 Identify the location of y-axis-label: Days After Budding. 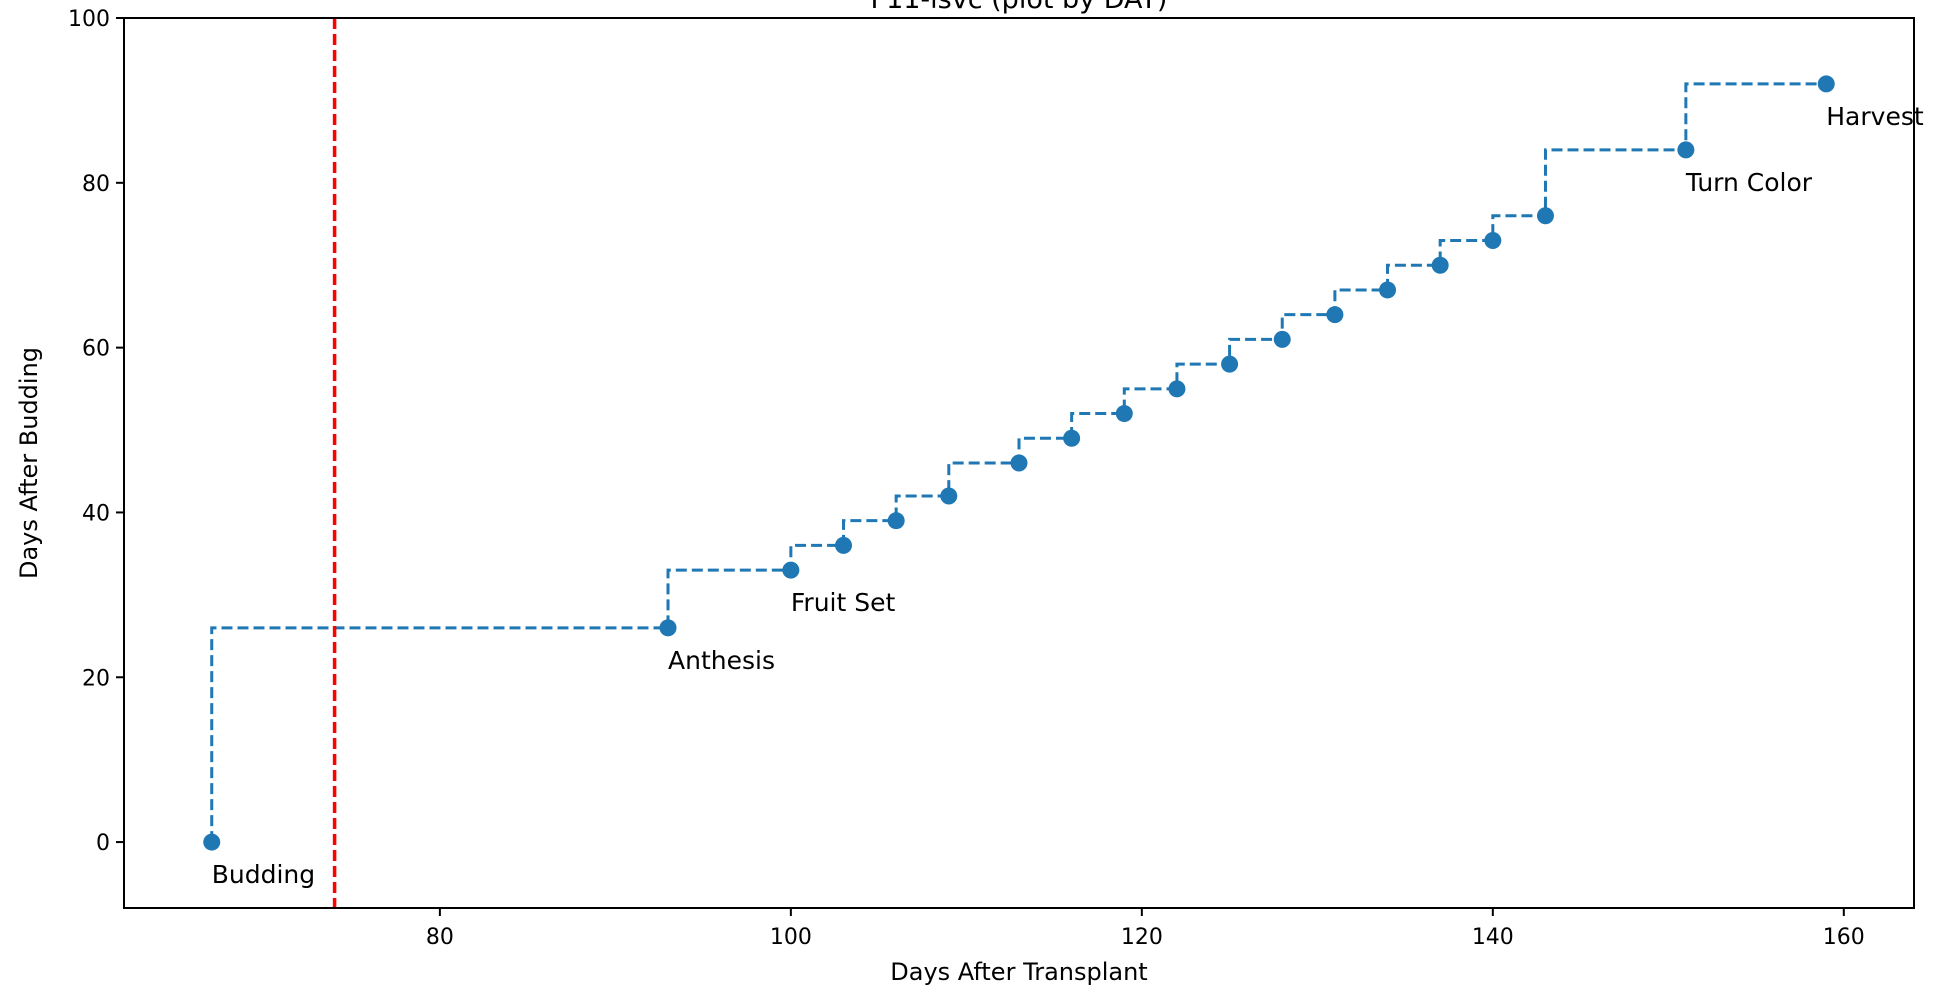
(29, 463).